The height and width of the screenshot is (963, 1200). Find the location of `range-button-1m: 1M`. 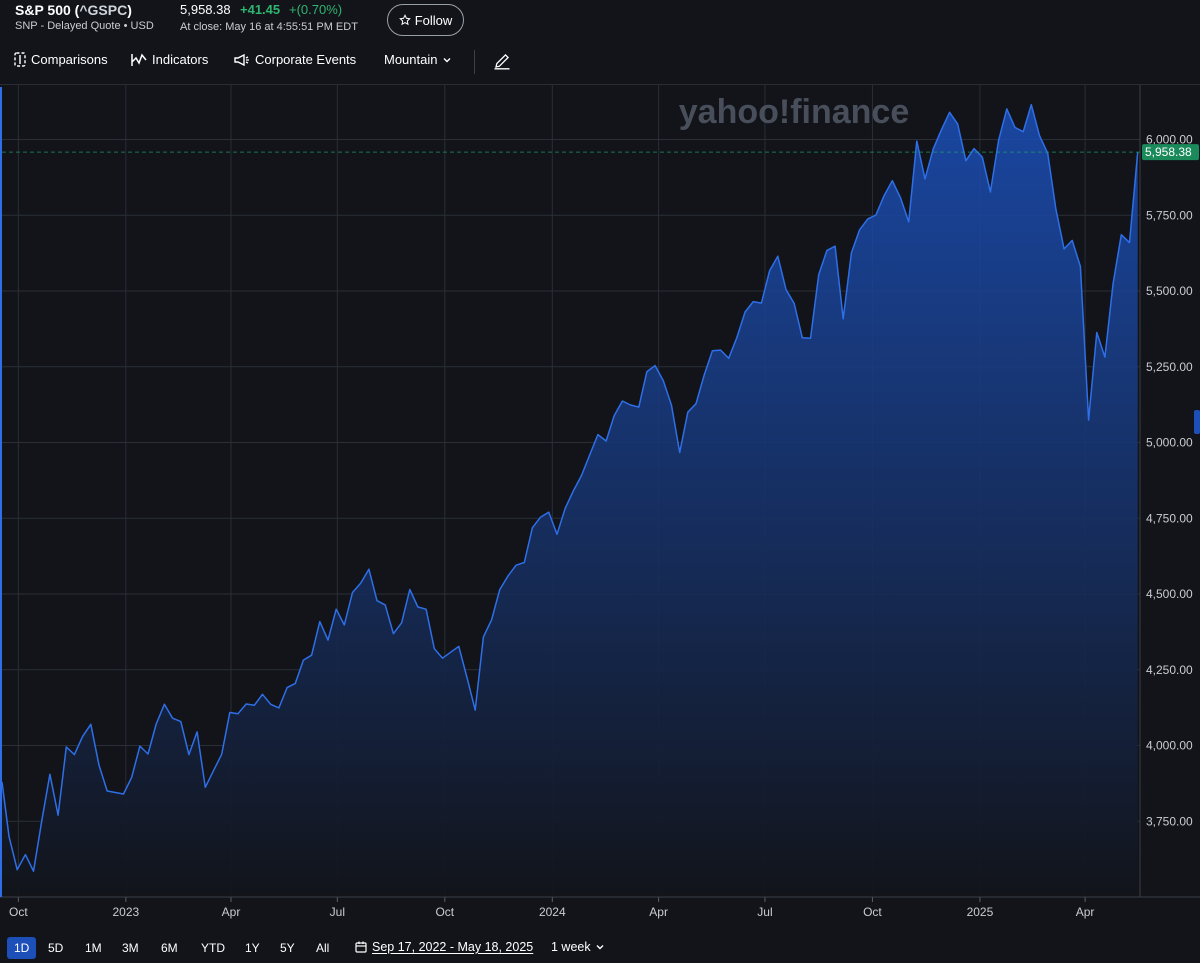

range-button-1m: 1M is located at coordinates (93, 948).